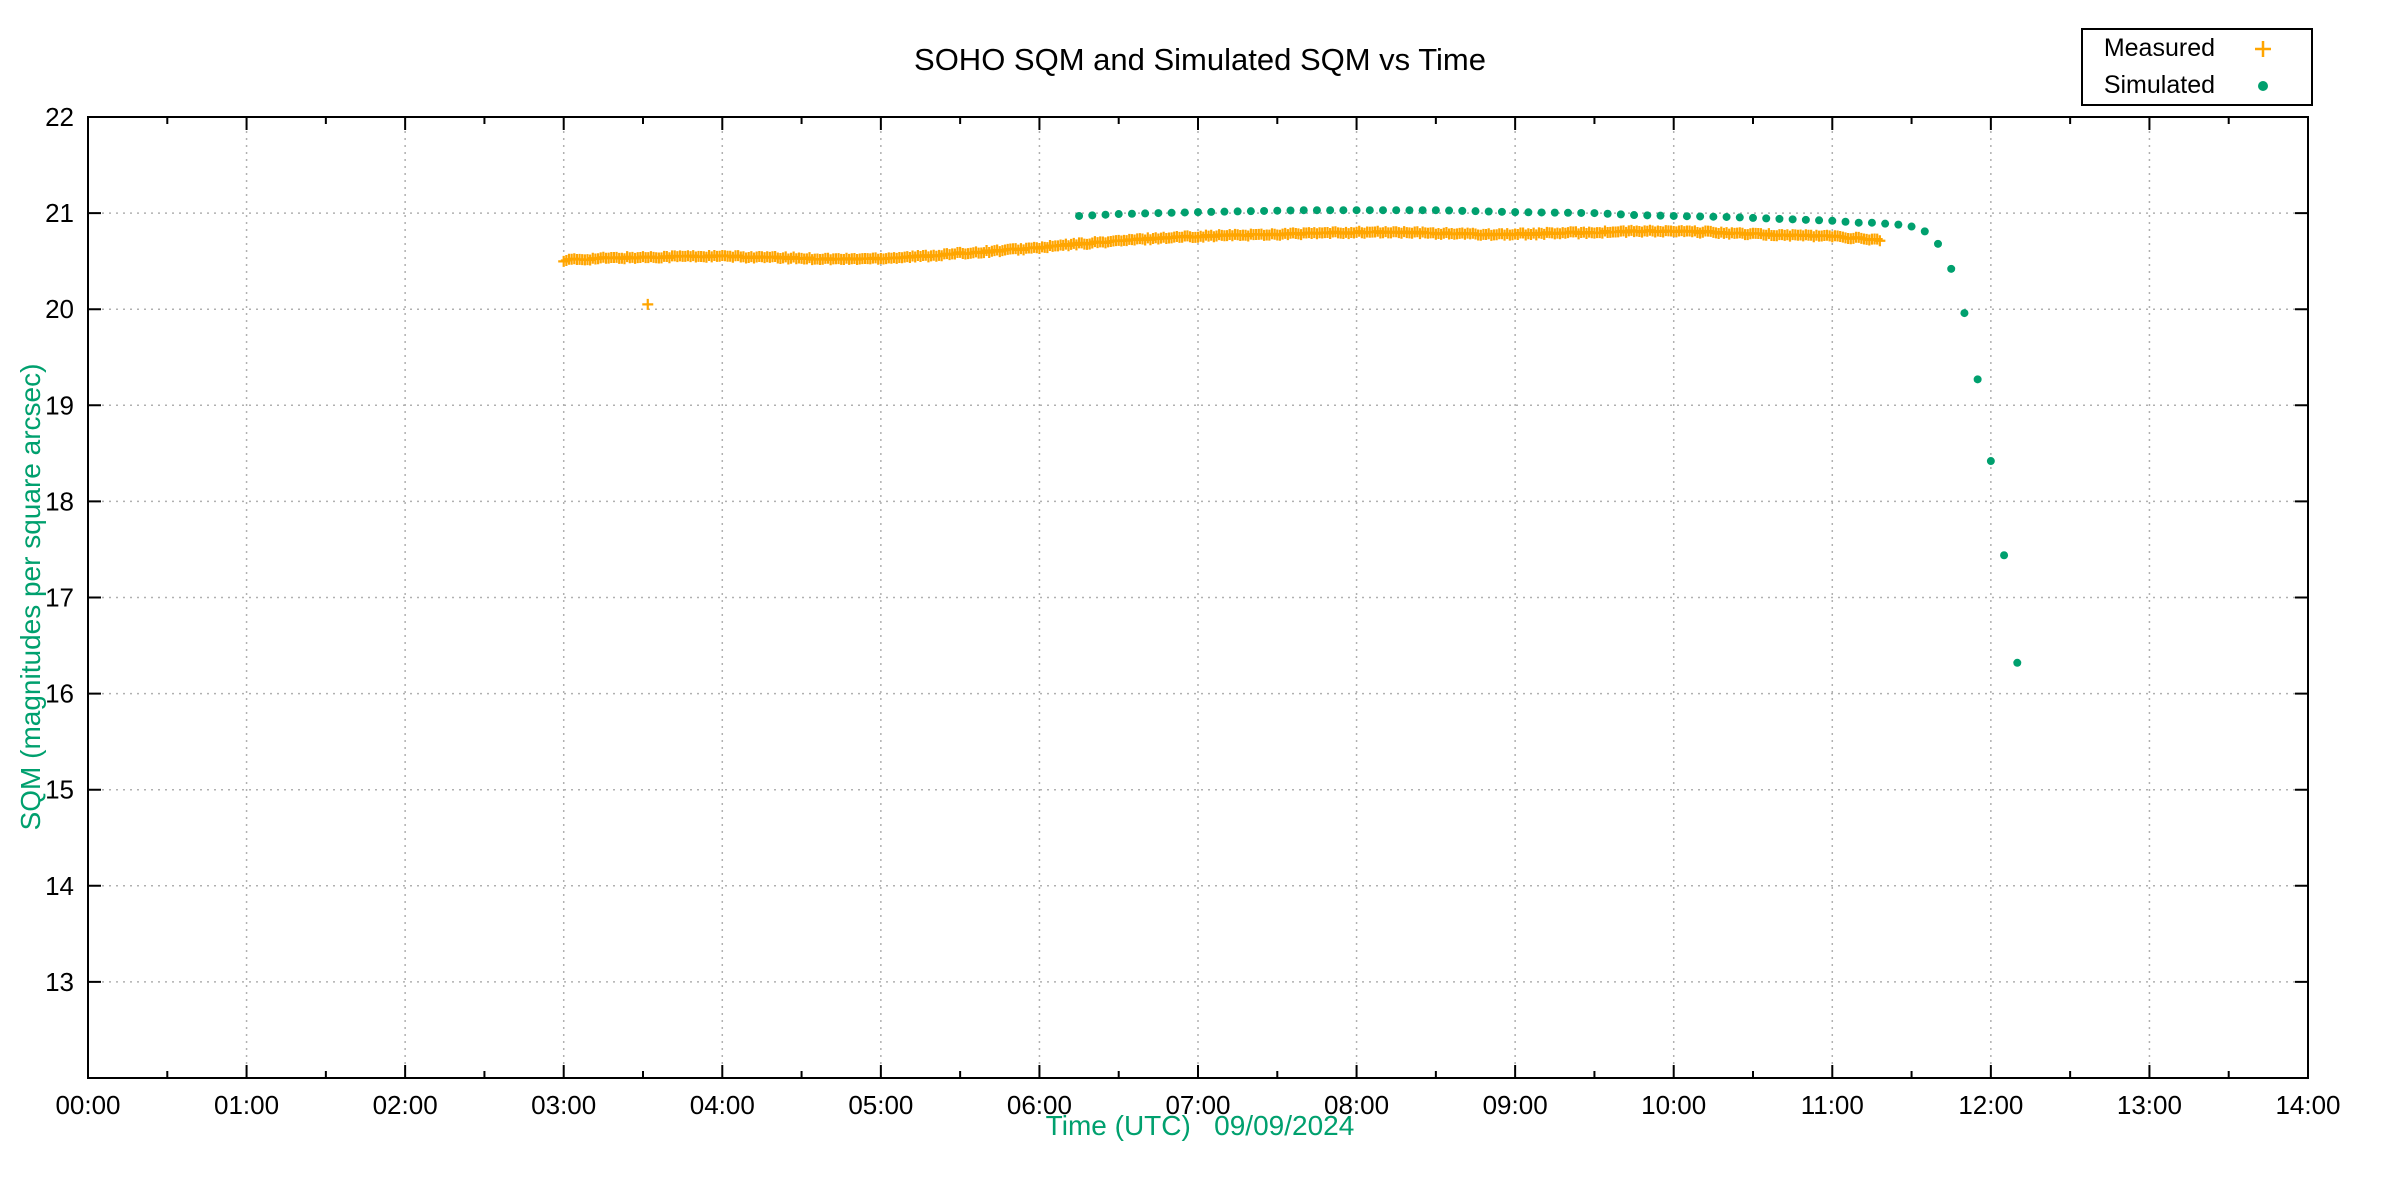  I want to click on svg-text: 19, so click(59, 405).